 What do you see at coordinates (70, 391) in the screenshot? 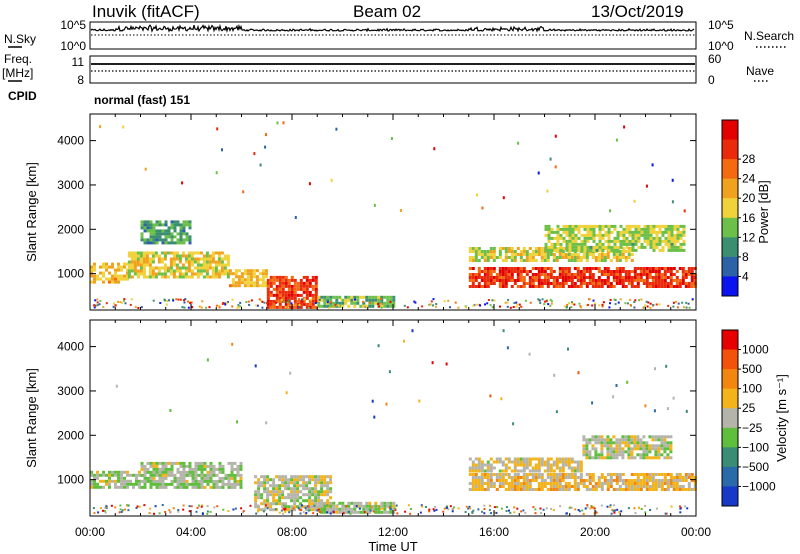
I see `y-tick-label: 3000` at bounding box center [70, 391].